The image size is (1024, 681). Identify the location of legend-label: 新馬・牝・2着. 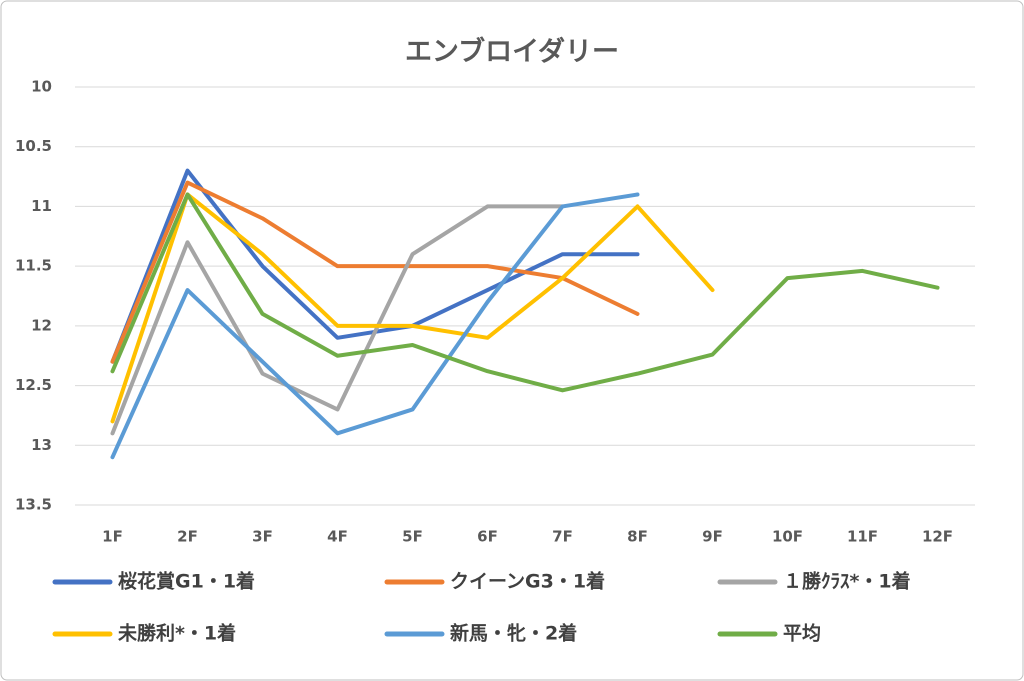
(513, 633).